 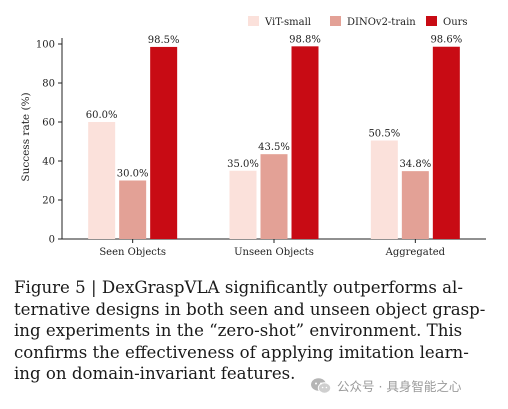 I want to click on legend: ViT-small DINOv2-train Ours, so click(x=358, y=22).